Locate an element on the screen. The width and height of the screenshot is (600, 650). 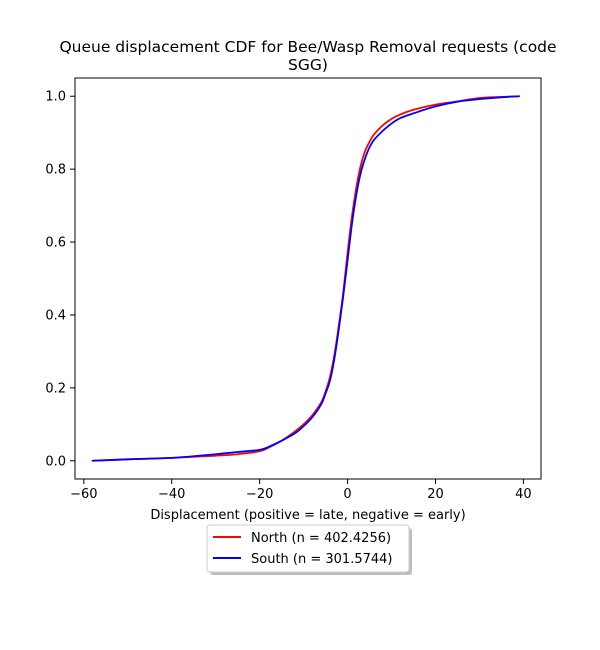
x-tick-label: 40 is located at coordinates (523, 494).